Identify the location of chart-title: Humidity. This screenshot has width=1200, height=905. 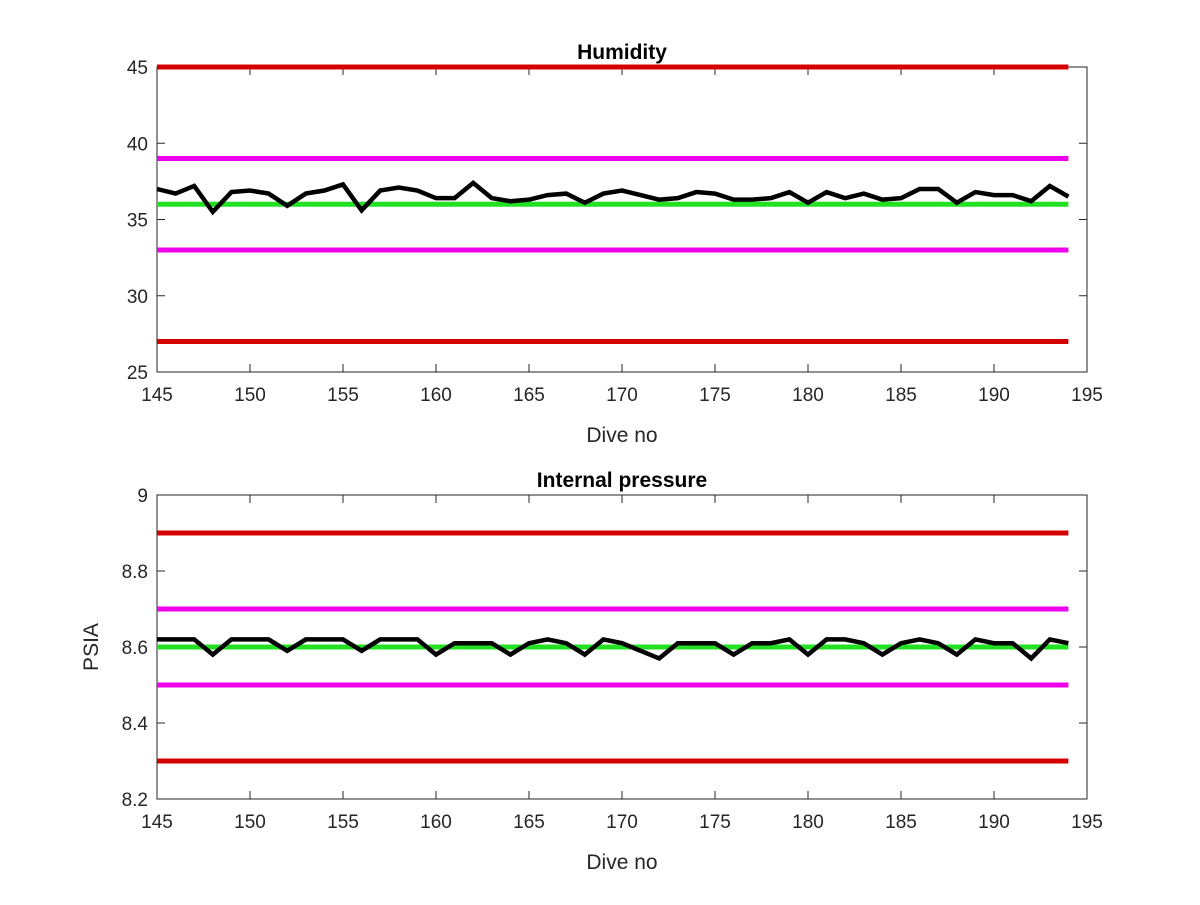
(622, 52).